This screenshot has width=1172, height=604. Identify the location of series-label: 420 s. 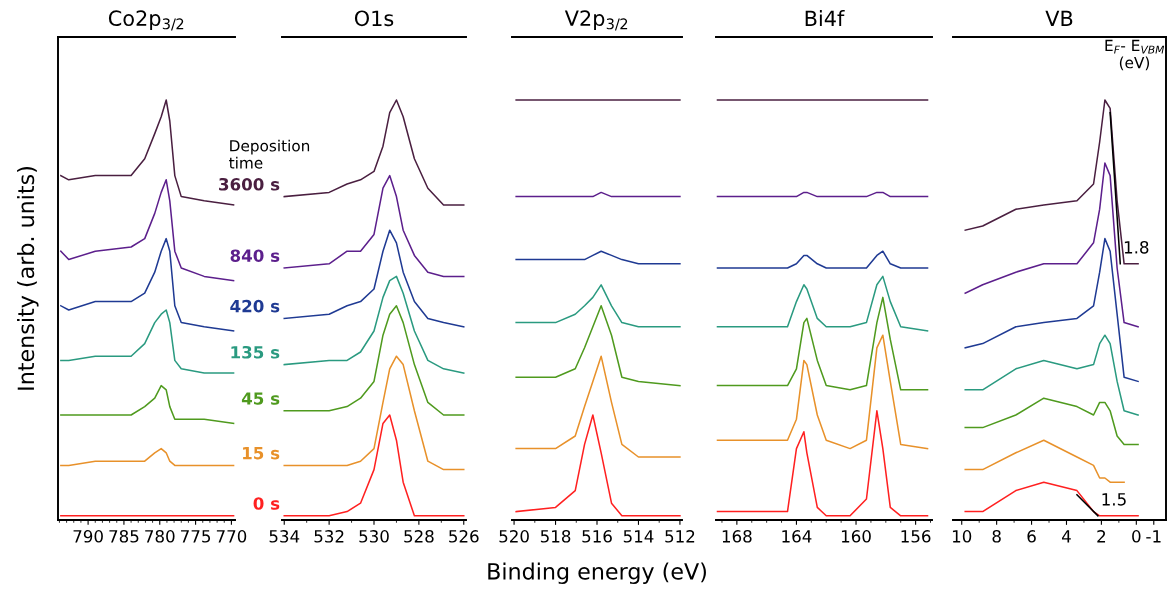
(255, 306).